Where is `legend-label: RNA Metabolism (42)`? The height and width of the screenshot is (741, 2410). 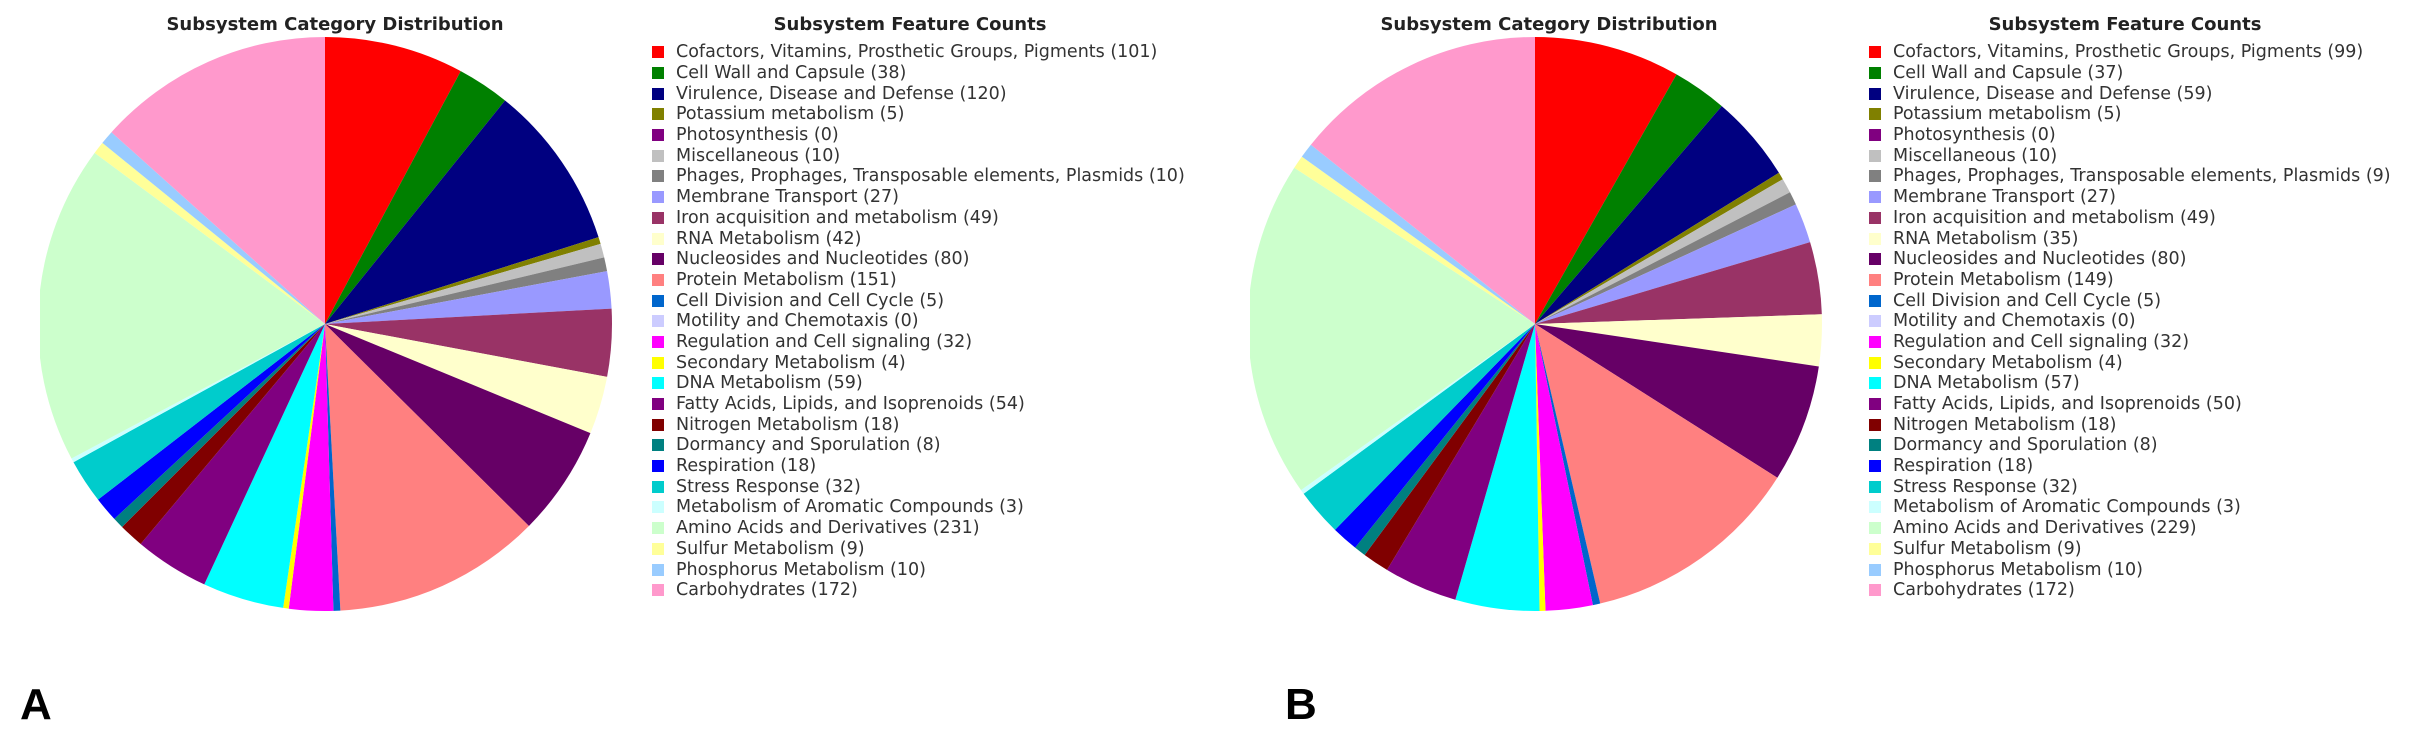
legend-label: RNA Metabolism (42) is located at coordinates (769, 238).